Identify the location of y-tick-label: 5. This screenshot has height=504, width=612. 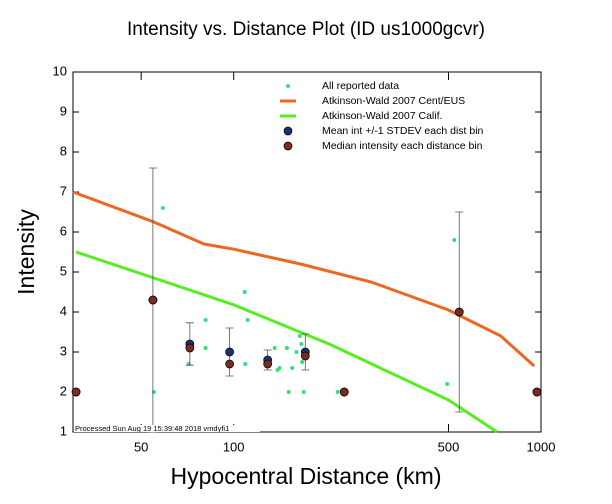
(63, 270).